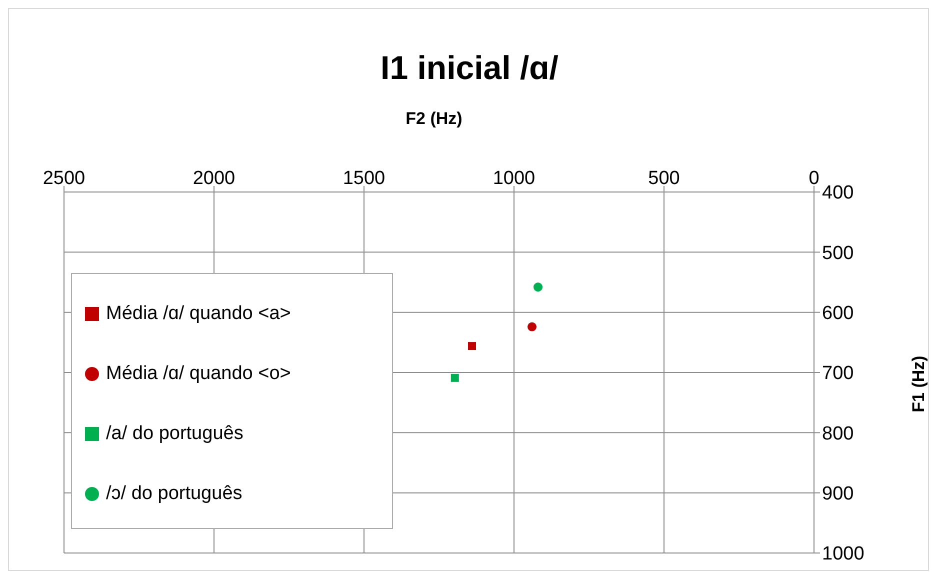 This screenshot has width=937, height=579. I want to click on legend-label: Média /ɑ/ quando <o>, so click(198, 374).